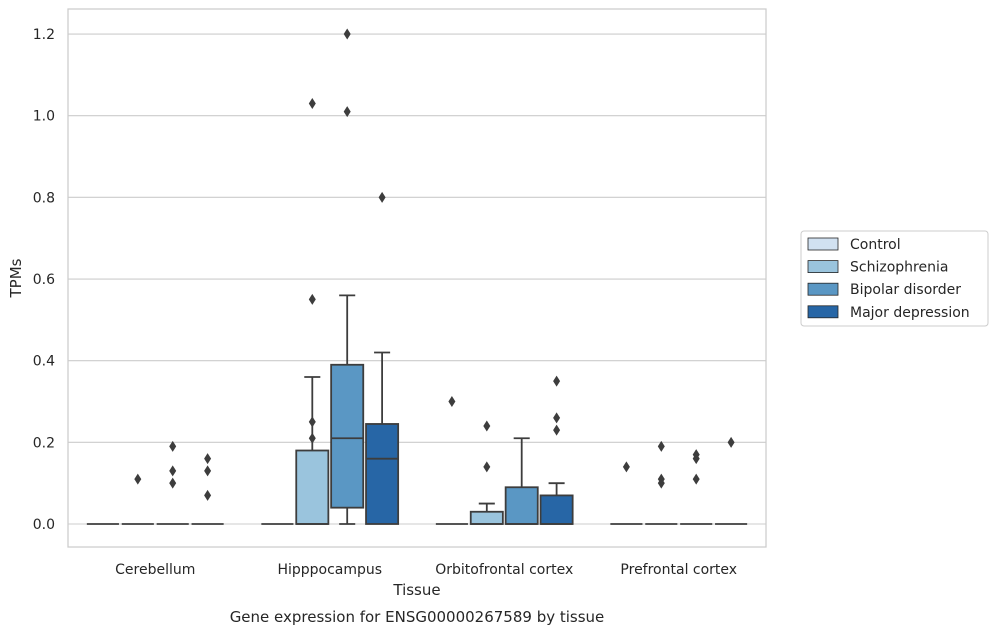  Describe the element at coordinates (416, 590) in the screenshot. I see `x-axis-label: Tissue` at that location.